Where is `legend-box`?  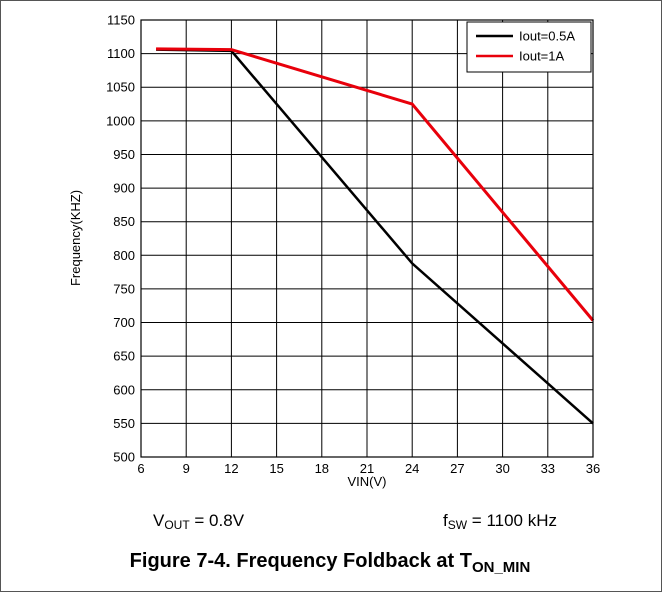
legend-box is located at coordinates (529, 47).